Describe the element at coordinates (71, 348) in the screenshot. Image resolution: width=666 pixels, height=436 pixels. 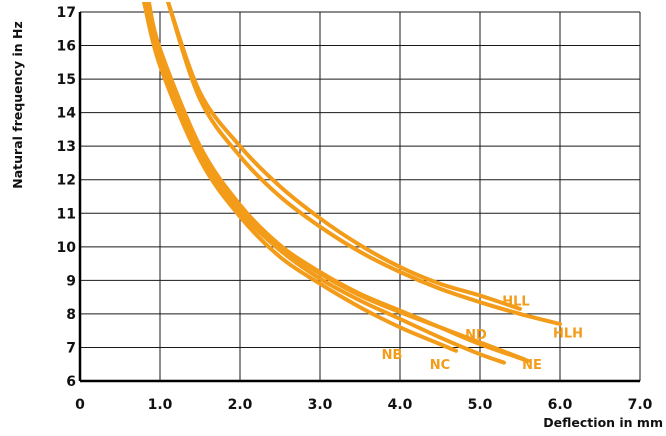
I see `y-tick-label: 7` at that location.